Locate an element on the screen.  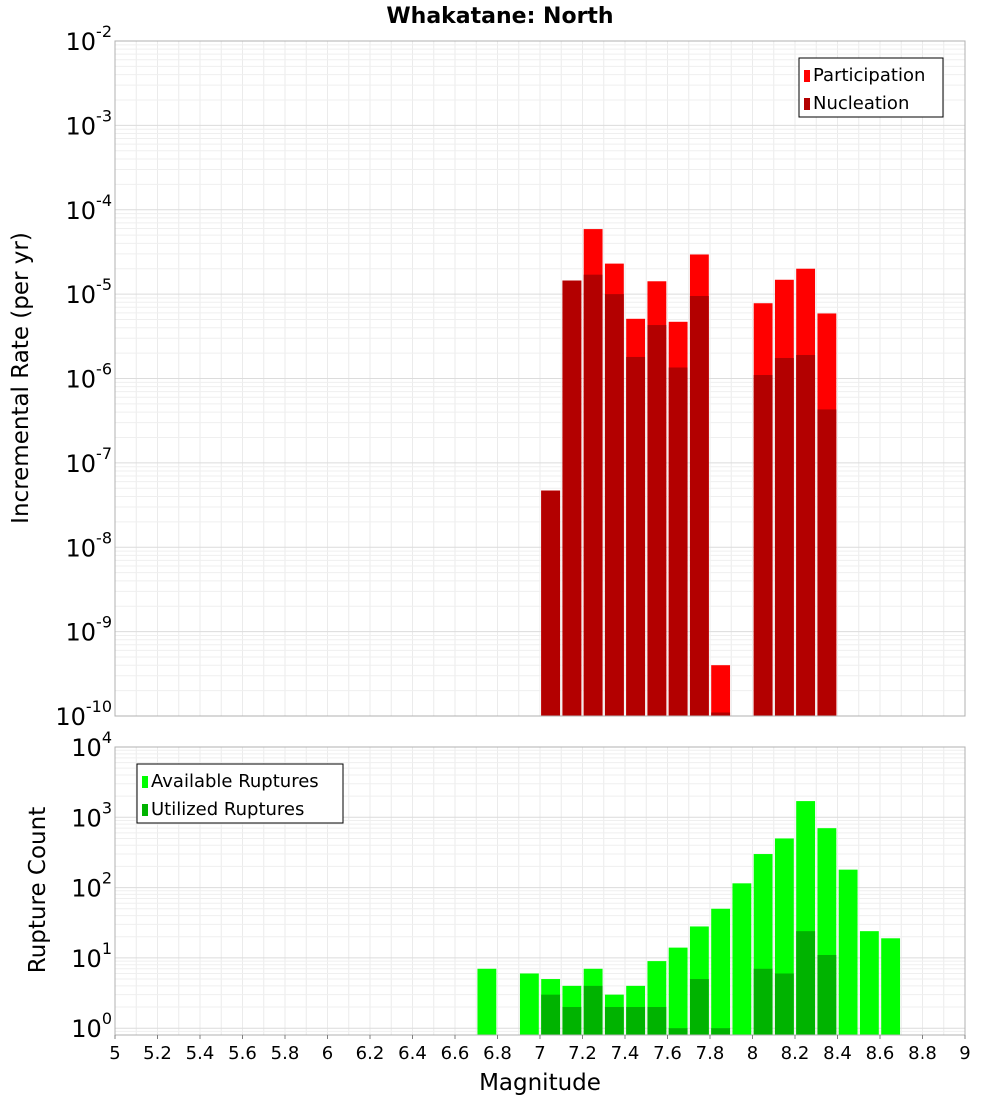
bottom-y-ticks: 10⁰ 10¹ 10² 10³ 10⁴ is located at coordinates (91, 885).